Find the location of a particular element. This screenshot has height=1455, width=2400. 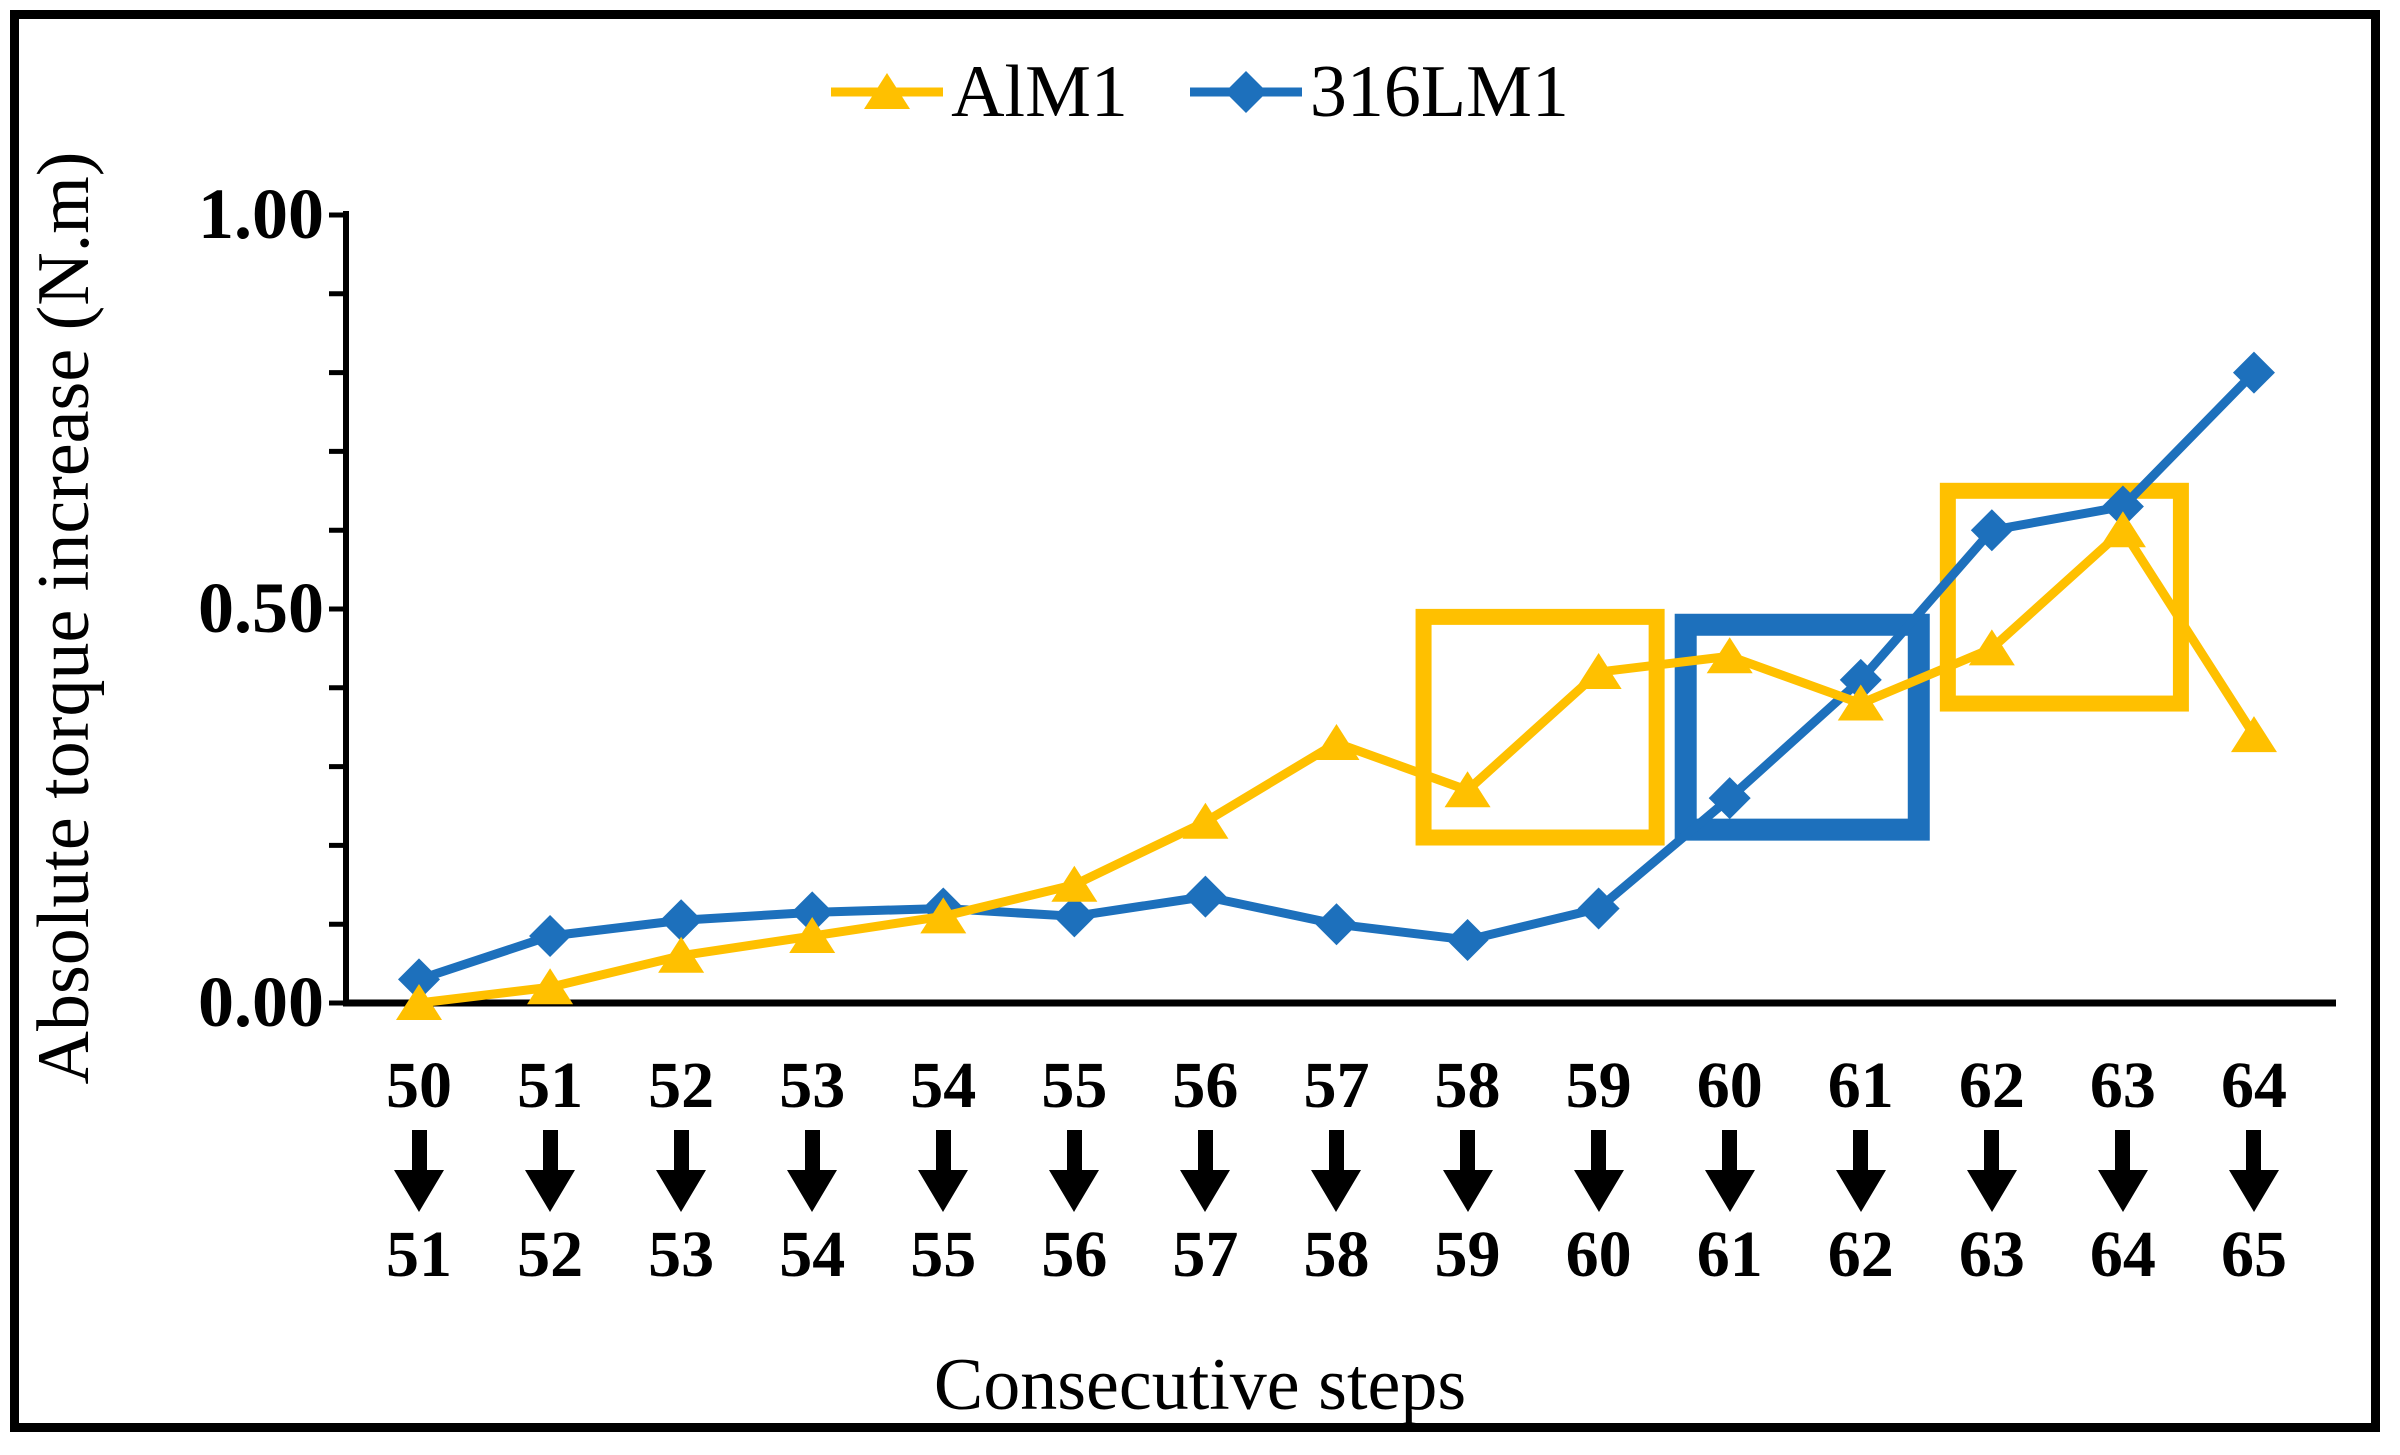

x-step-label: 51 52 is located at coordinates (550, 1170).